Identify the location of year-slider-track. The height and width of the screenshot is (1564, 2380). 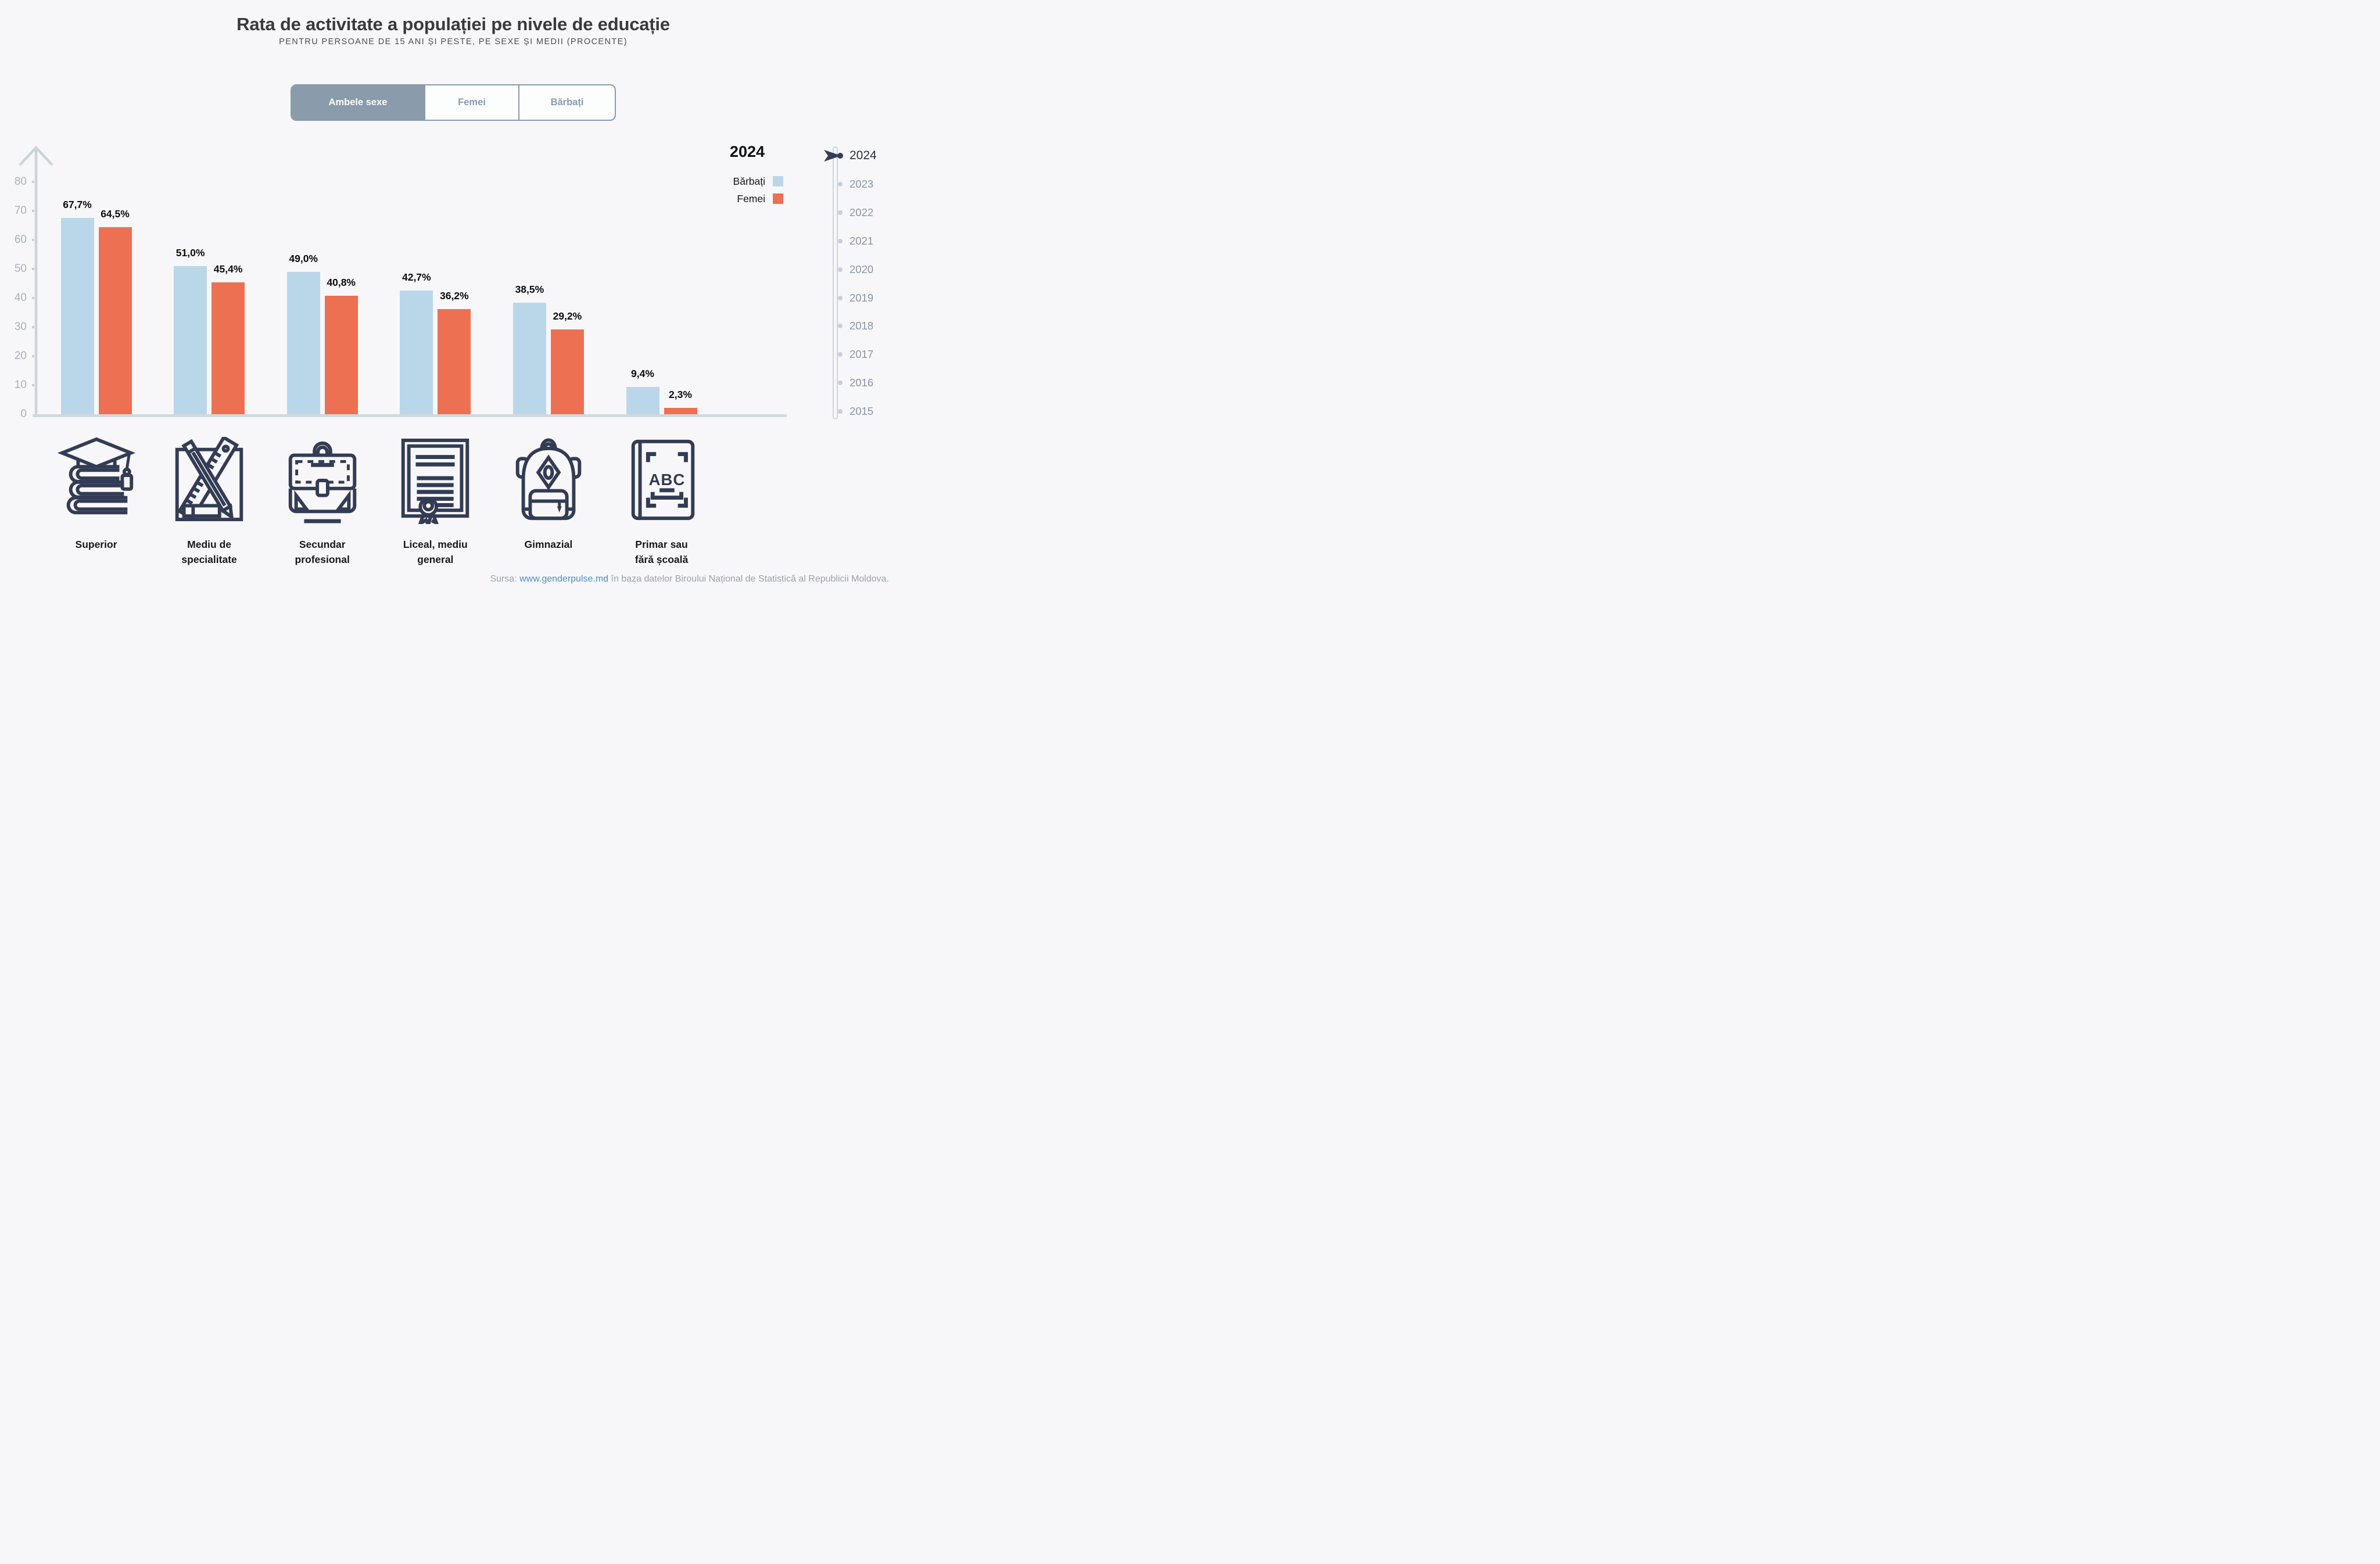
(836, 283).